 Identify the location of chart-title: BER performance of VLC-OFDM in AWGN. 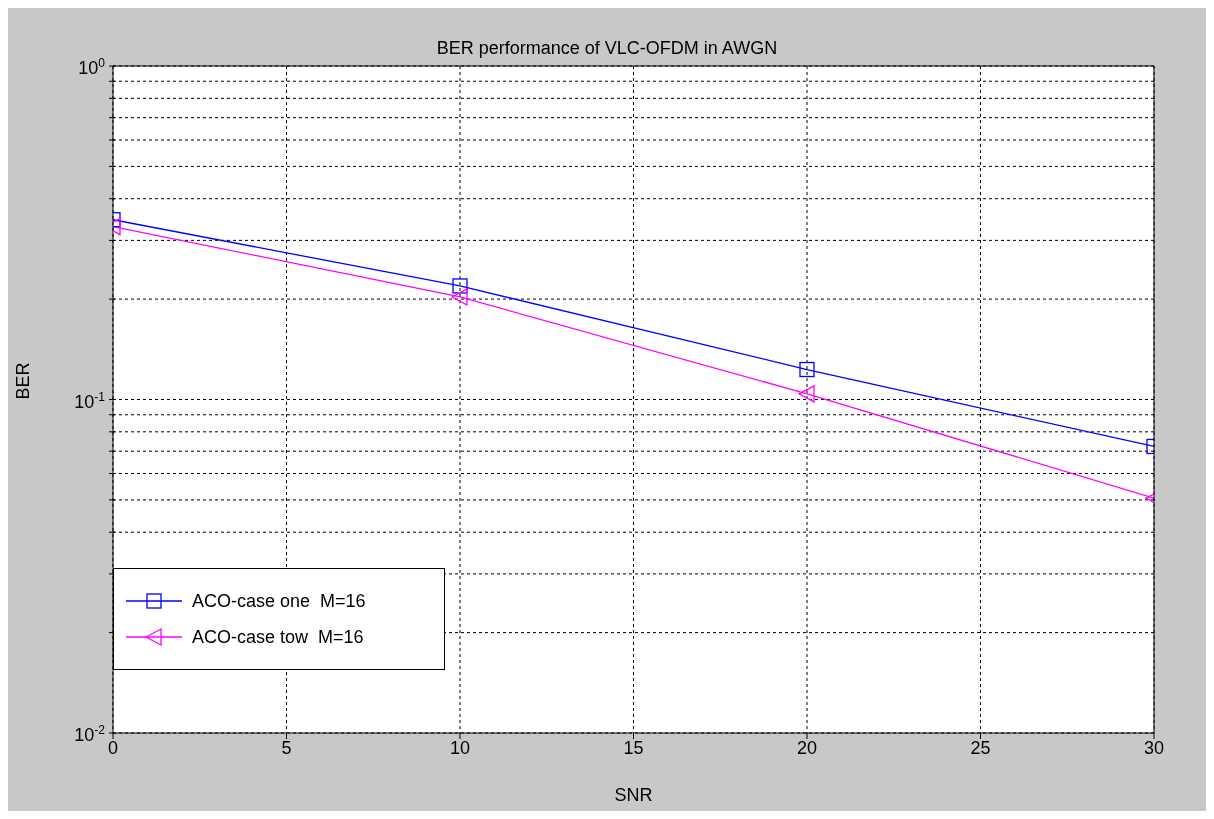
(607, 48).